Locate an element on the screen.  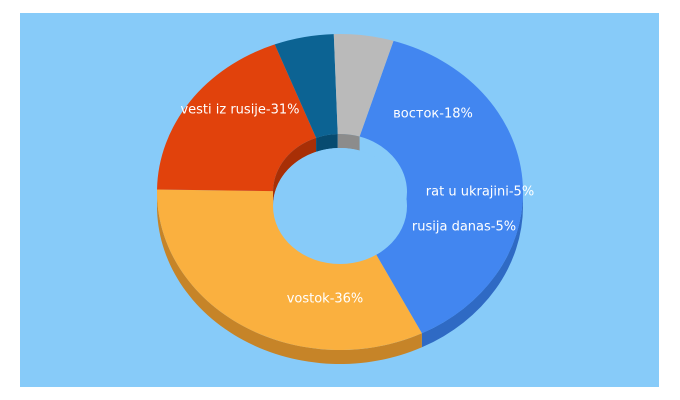
slice-label-4: rusija danas-5% is located at coordinates (464, 227).